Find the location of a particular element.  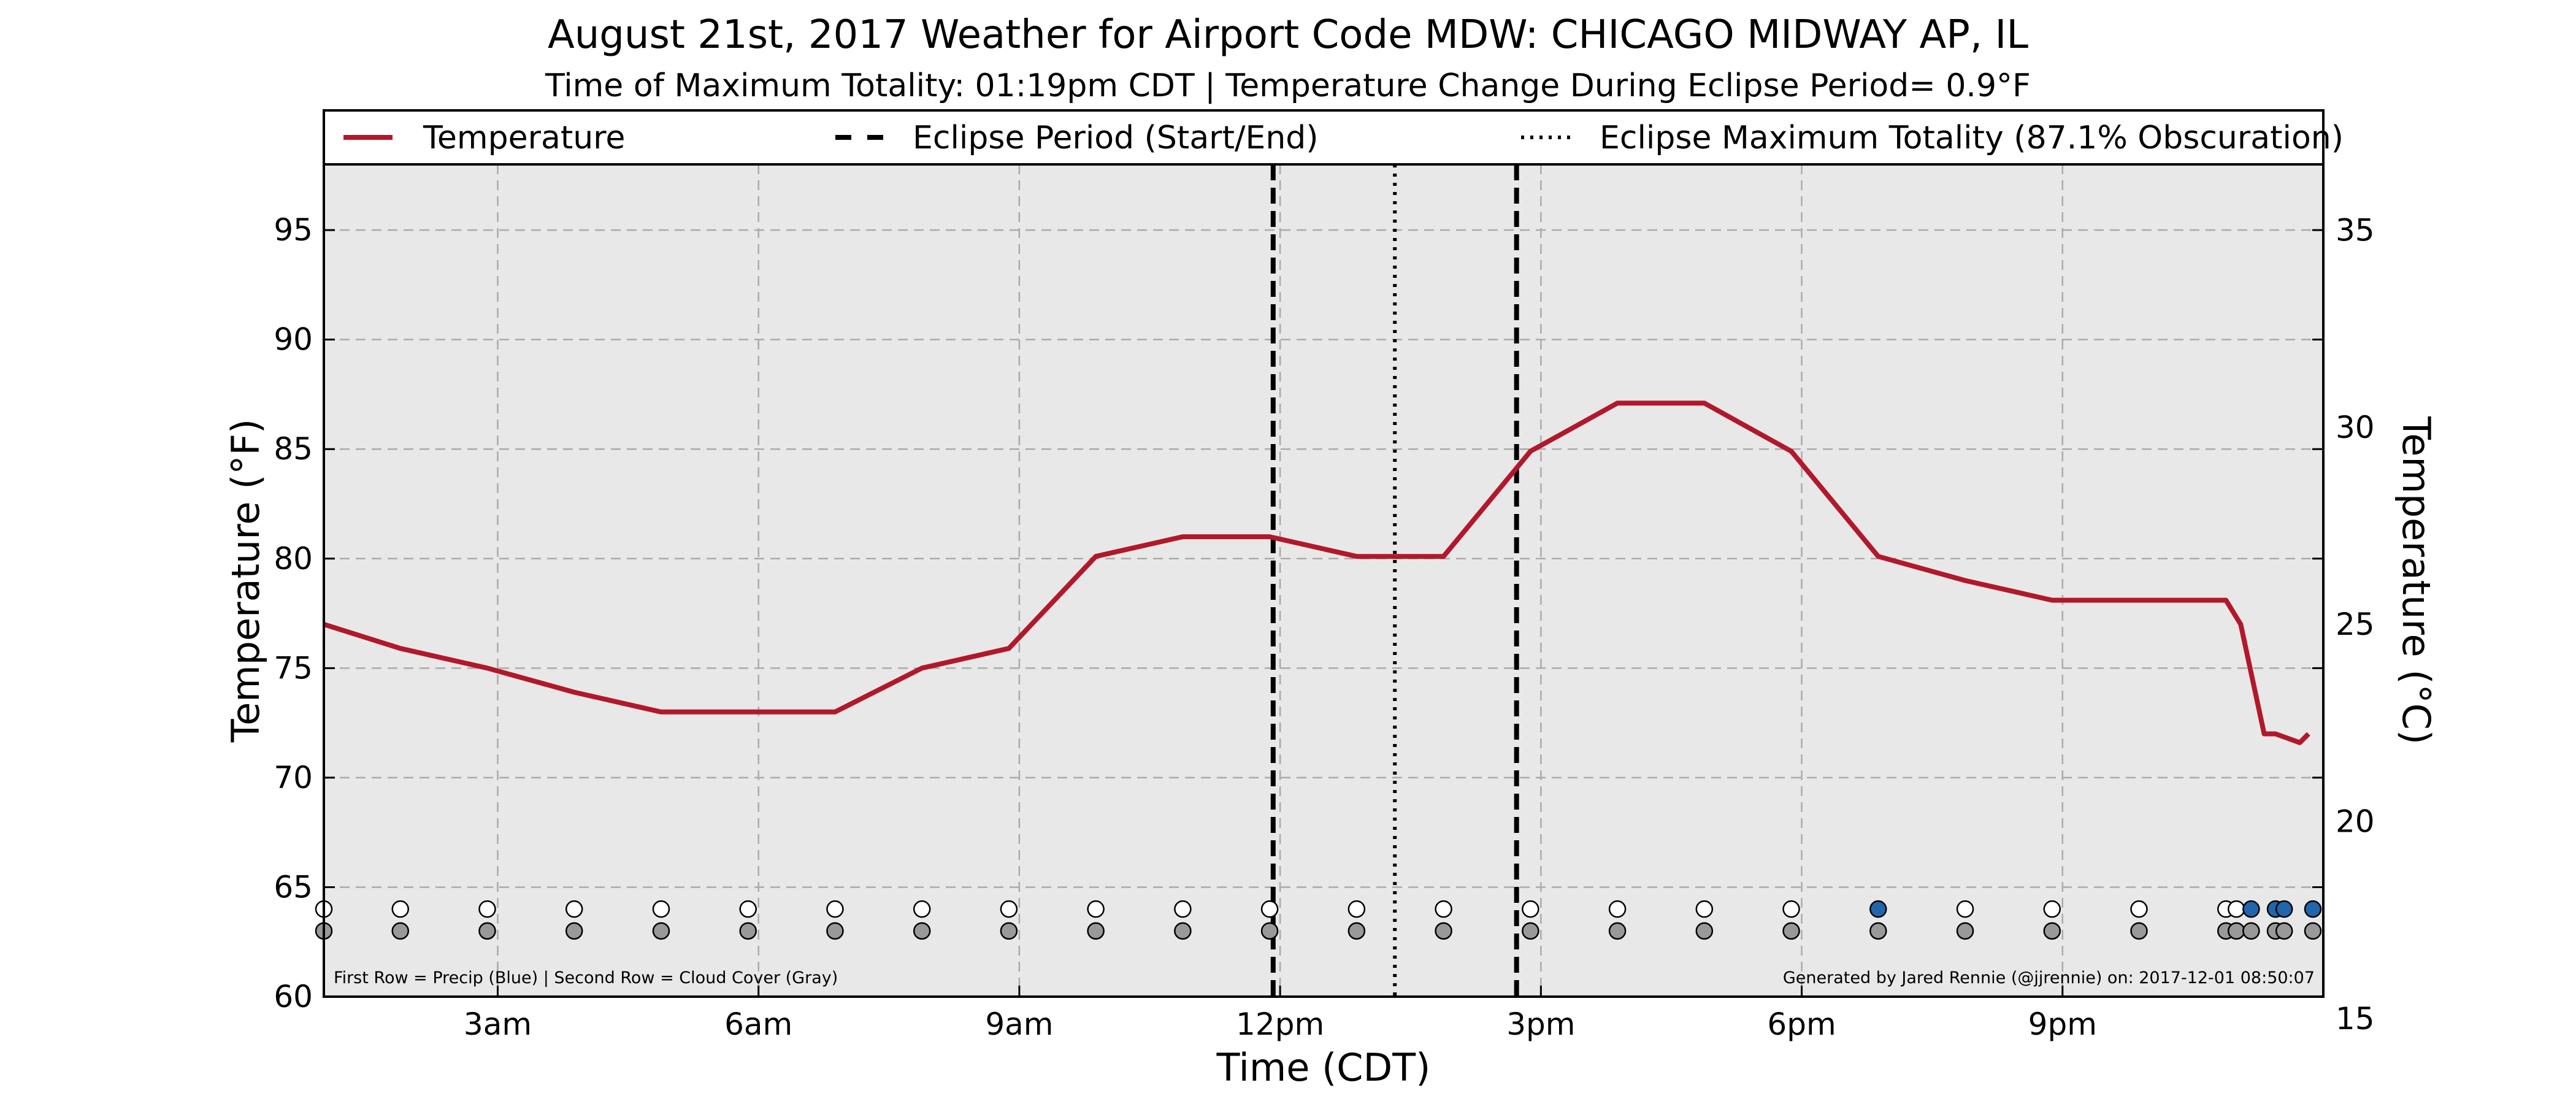

marker-rows is located at coordinates (1318, 920).